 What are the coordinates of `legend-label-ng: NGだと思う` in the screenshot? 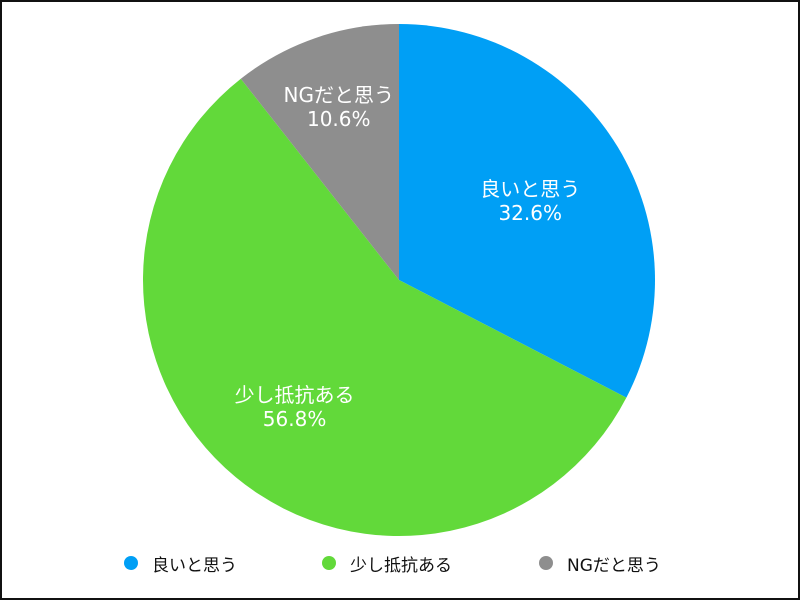 It's located at (614, 565).